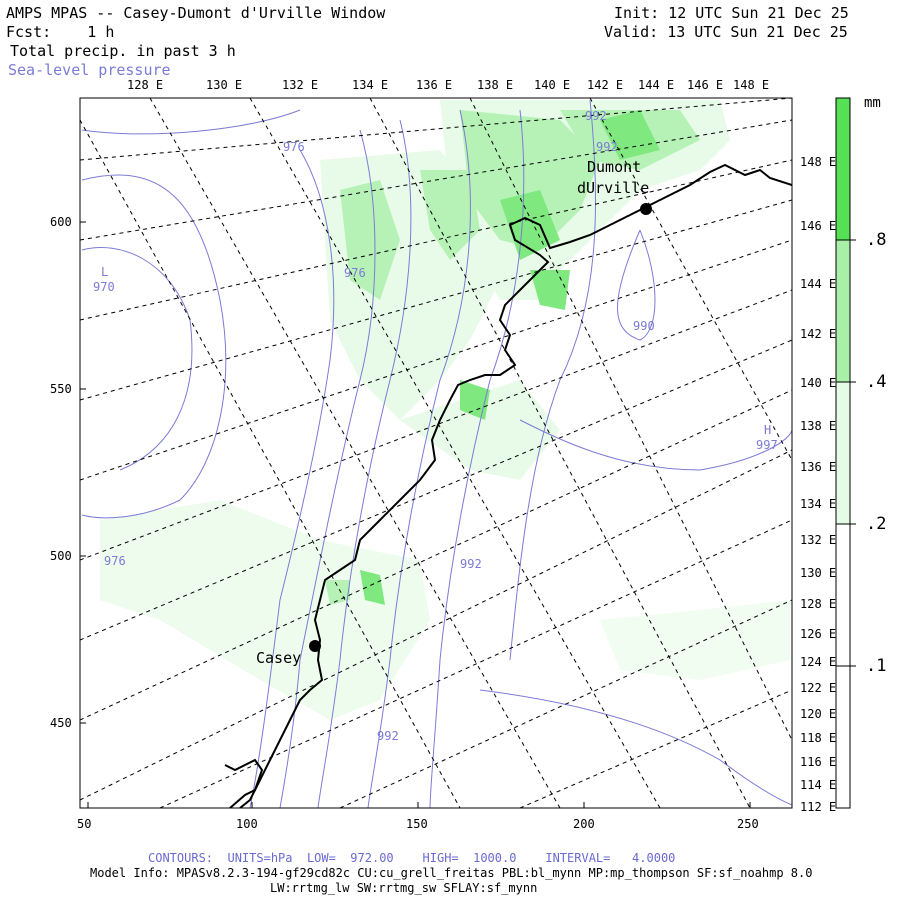  Describe the element at coordinates (644, 326) in the screenshot. I see `contour-label: 990` at that location.